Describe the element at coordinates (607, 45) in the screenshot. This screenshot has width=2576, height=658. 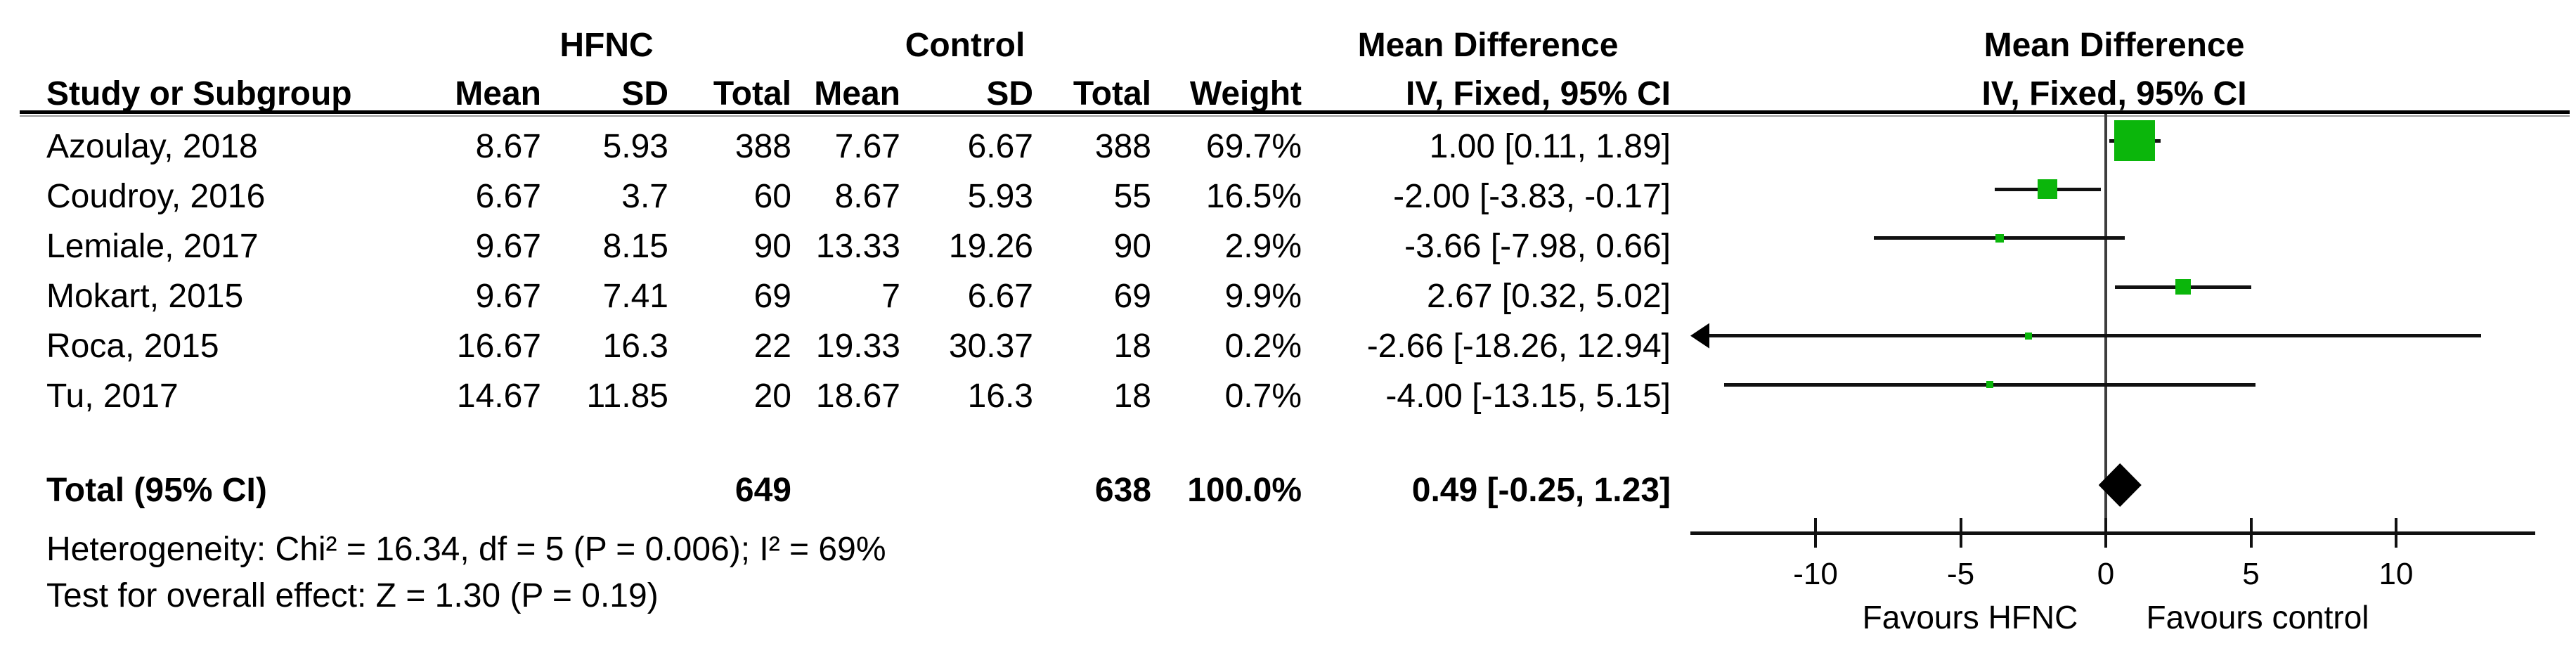
I see `group-header-hfnc: HFNC` at that location.